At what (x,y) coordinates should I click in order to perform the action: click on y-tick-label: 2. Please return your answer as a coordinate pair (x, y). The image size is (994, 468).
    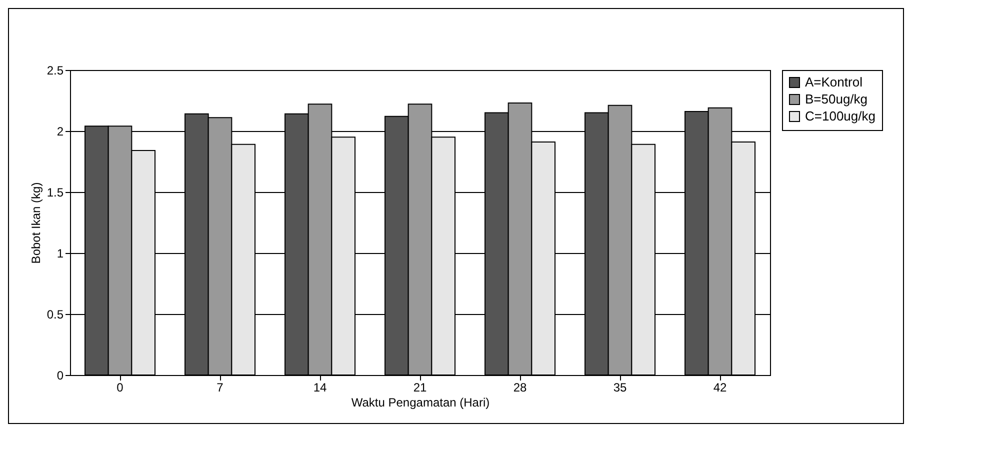
    Looking at the image, I should click on (60, 131).